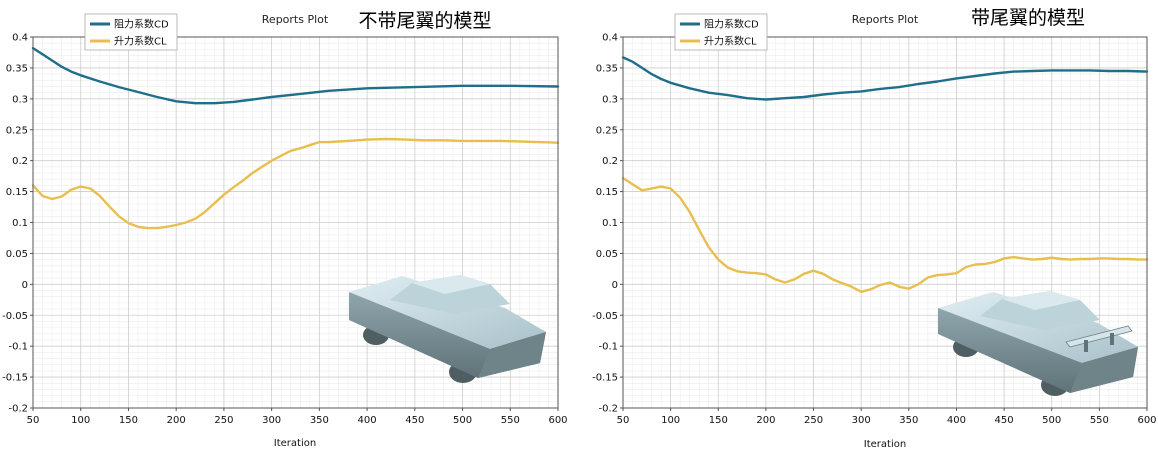  What do you see at coordinates (424, 21) in the screenshot?
I see `chart-subtitle: 不带尾翼的模型` at bounding box center [424, 21].